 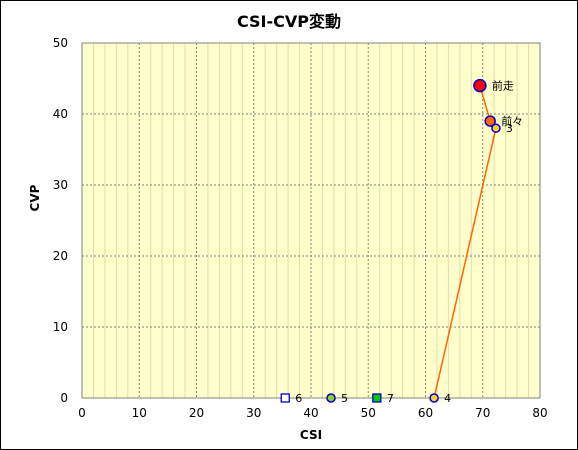 What do you see at coordinates (60, 185) in the screenshot?
I see `y-tick-label: 30` at bounding box center [60, 185].